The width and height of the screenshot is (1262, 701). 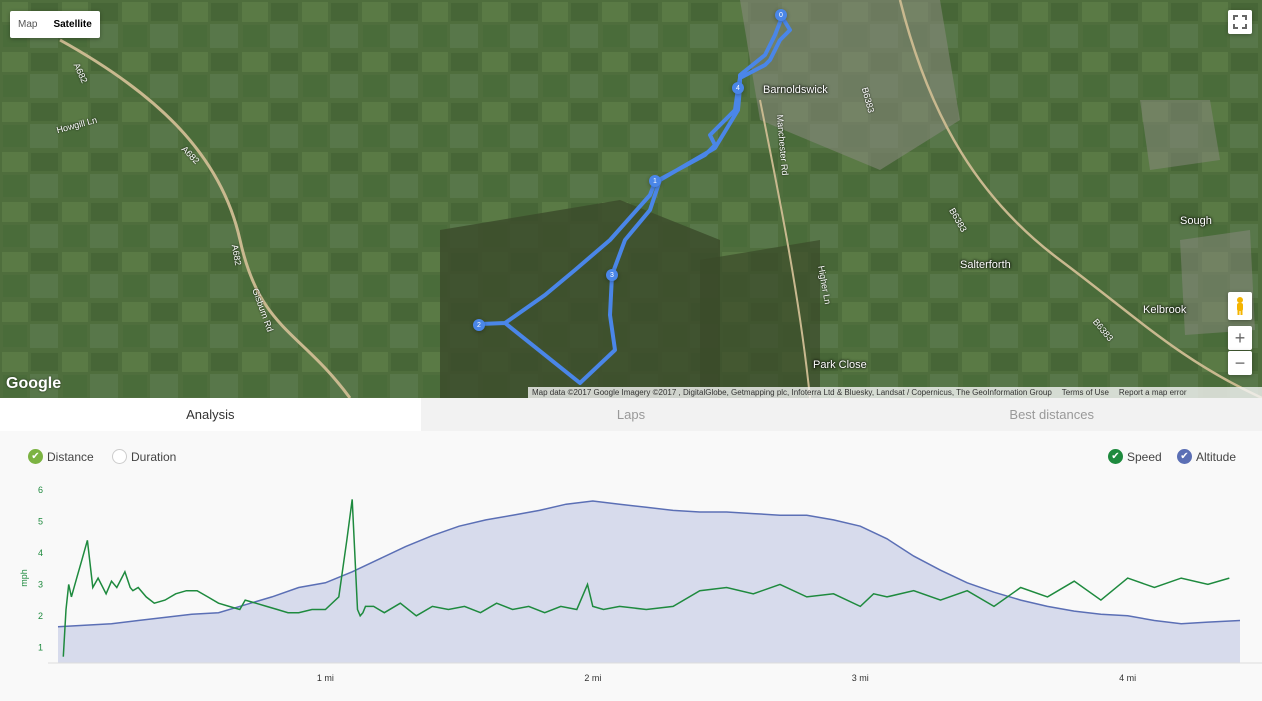 I want to click on y-tick-label: 1, so click(x=40, y=647).